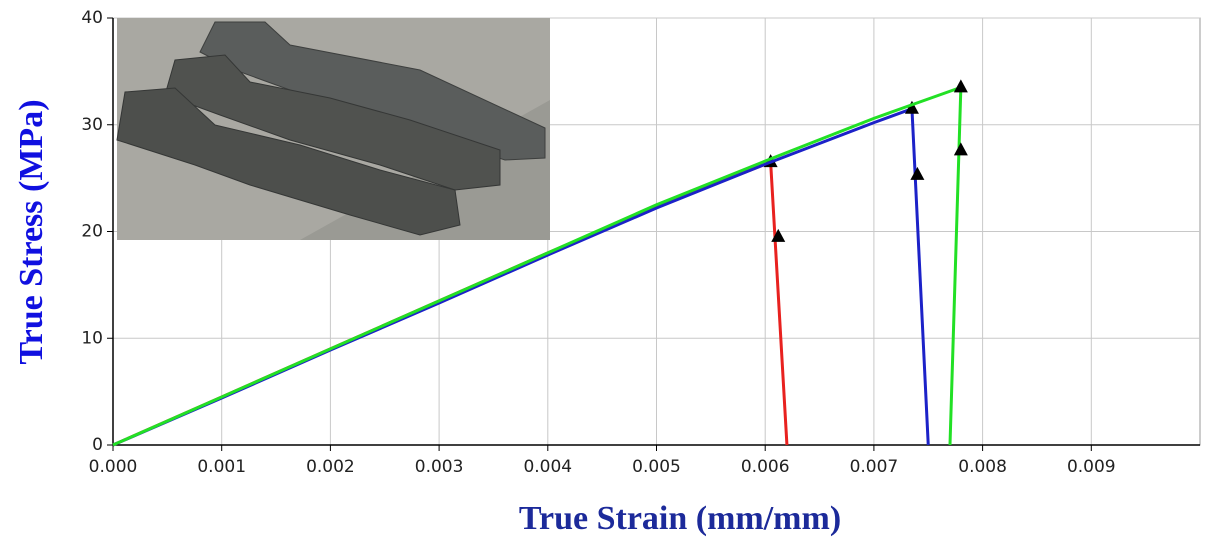 This screenshot has width=1206, height=550. What do you see at coordinates (92, 232) in the screenshot?
I see `y-tick-label: 20` at bounding box center [92, 232].